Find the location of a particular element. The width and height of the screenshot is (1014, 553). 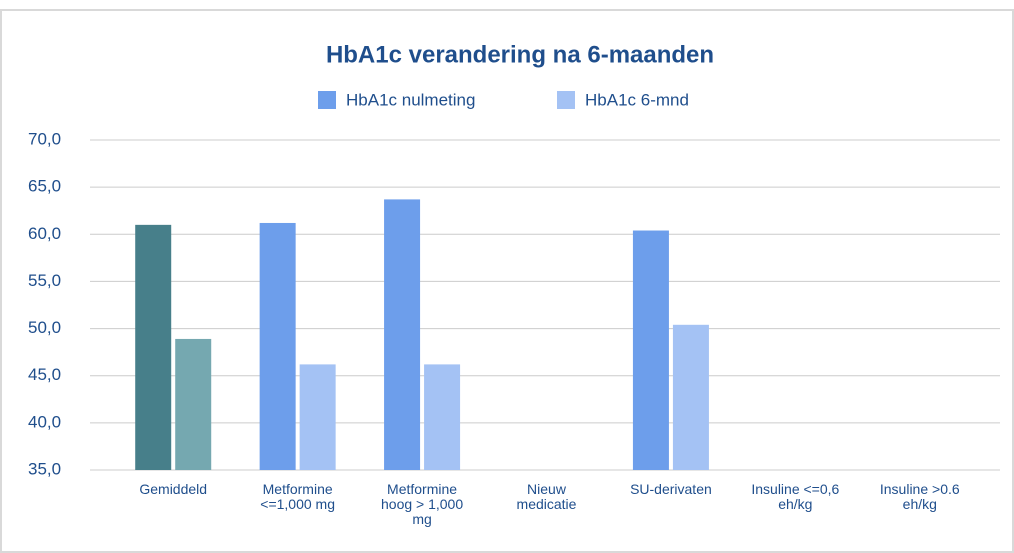

y-tick-label: 40,0 is located at coordinates (44, 421).